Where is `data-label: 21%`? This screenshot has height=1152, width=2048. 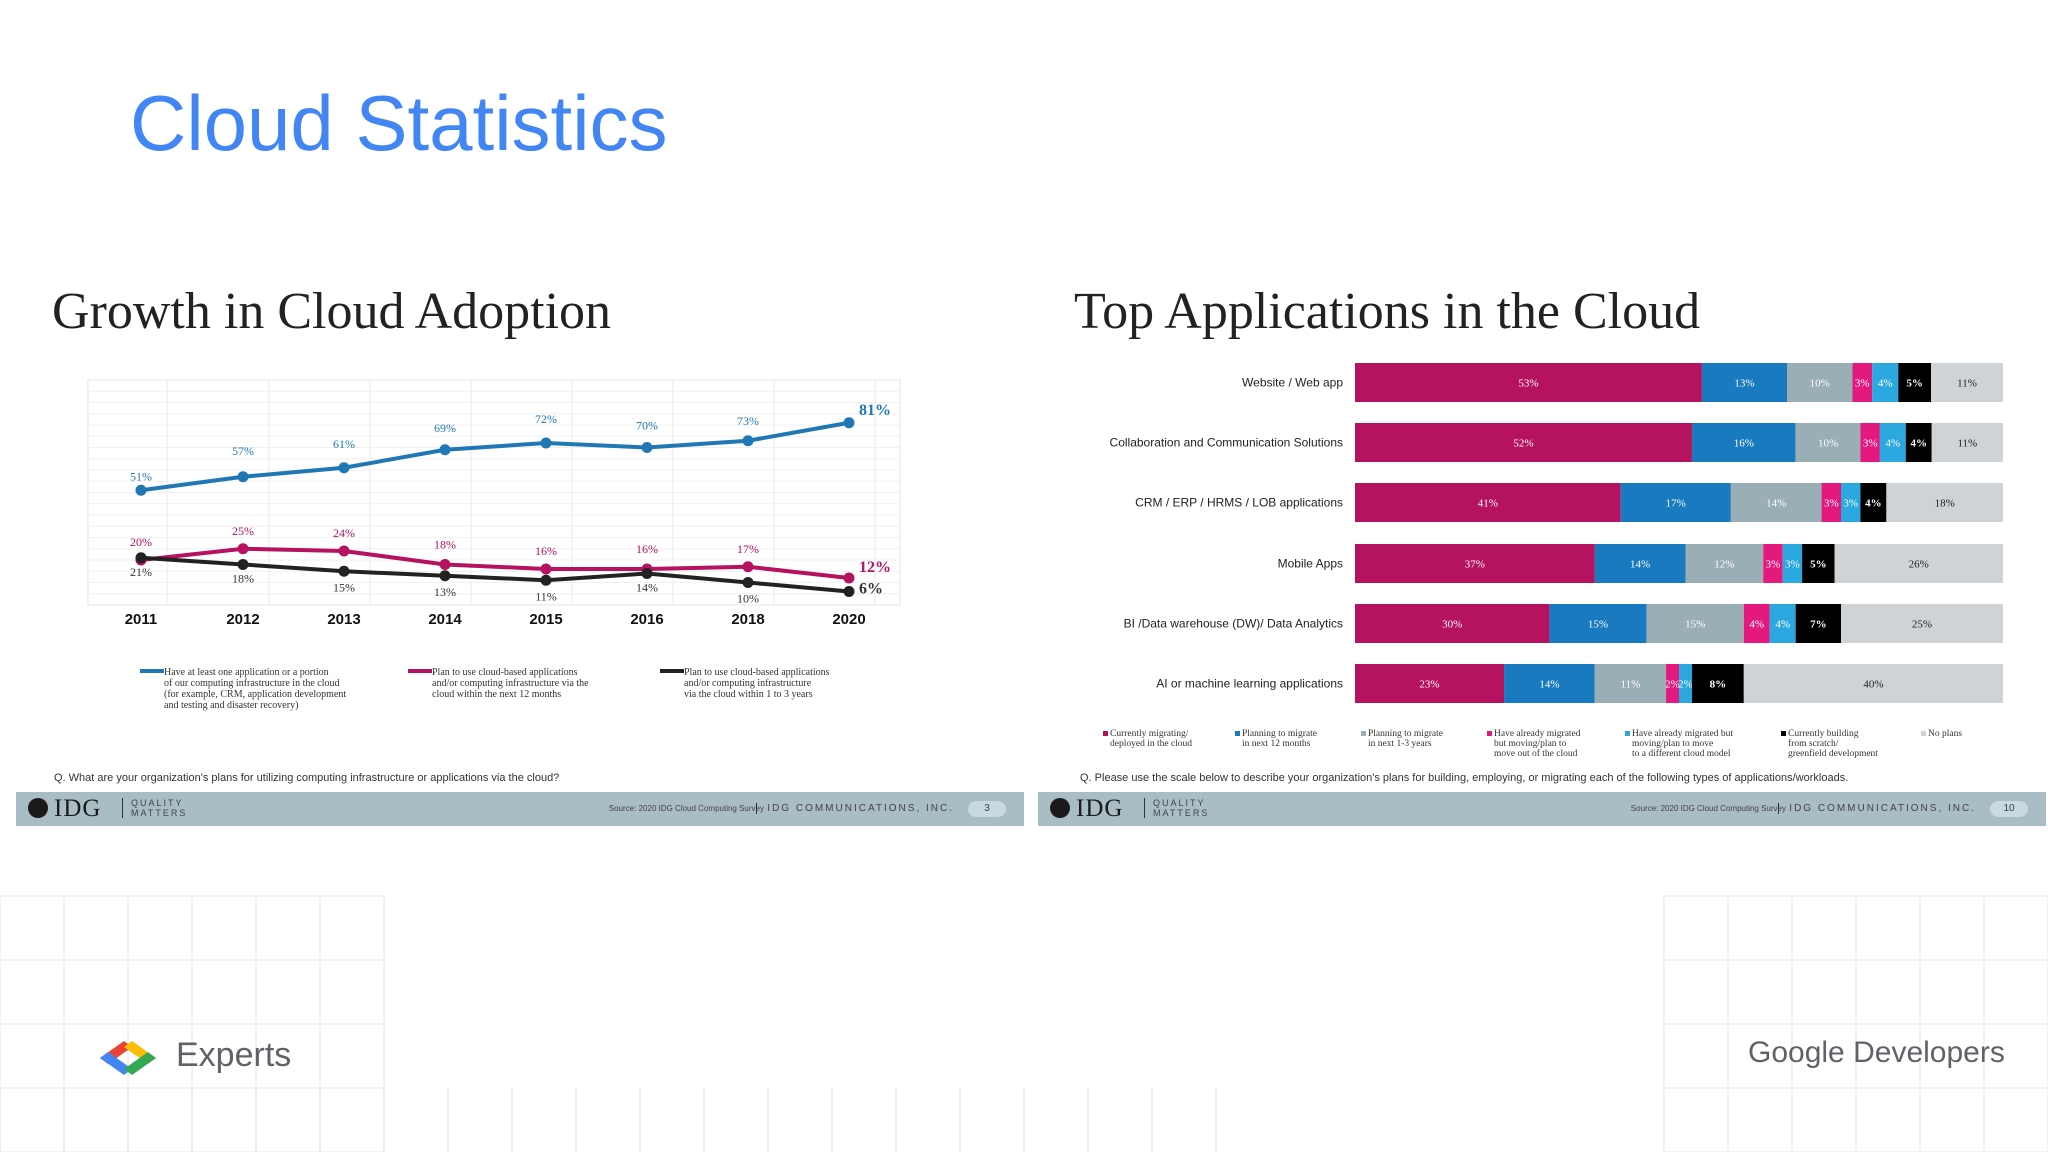
data-label: 21% is located at coordinates (141, 572).